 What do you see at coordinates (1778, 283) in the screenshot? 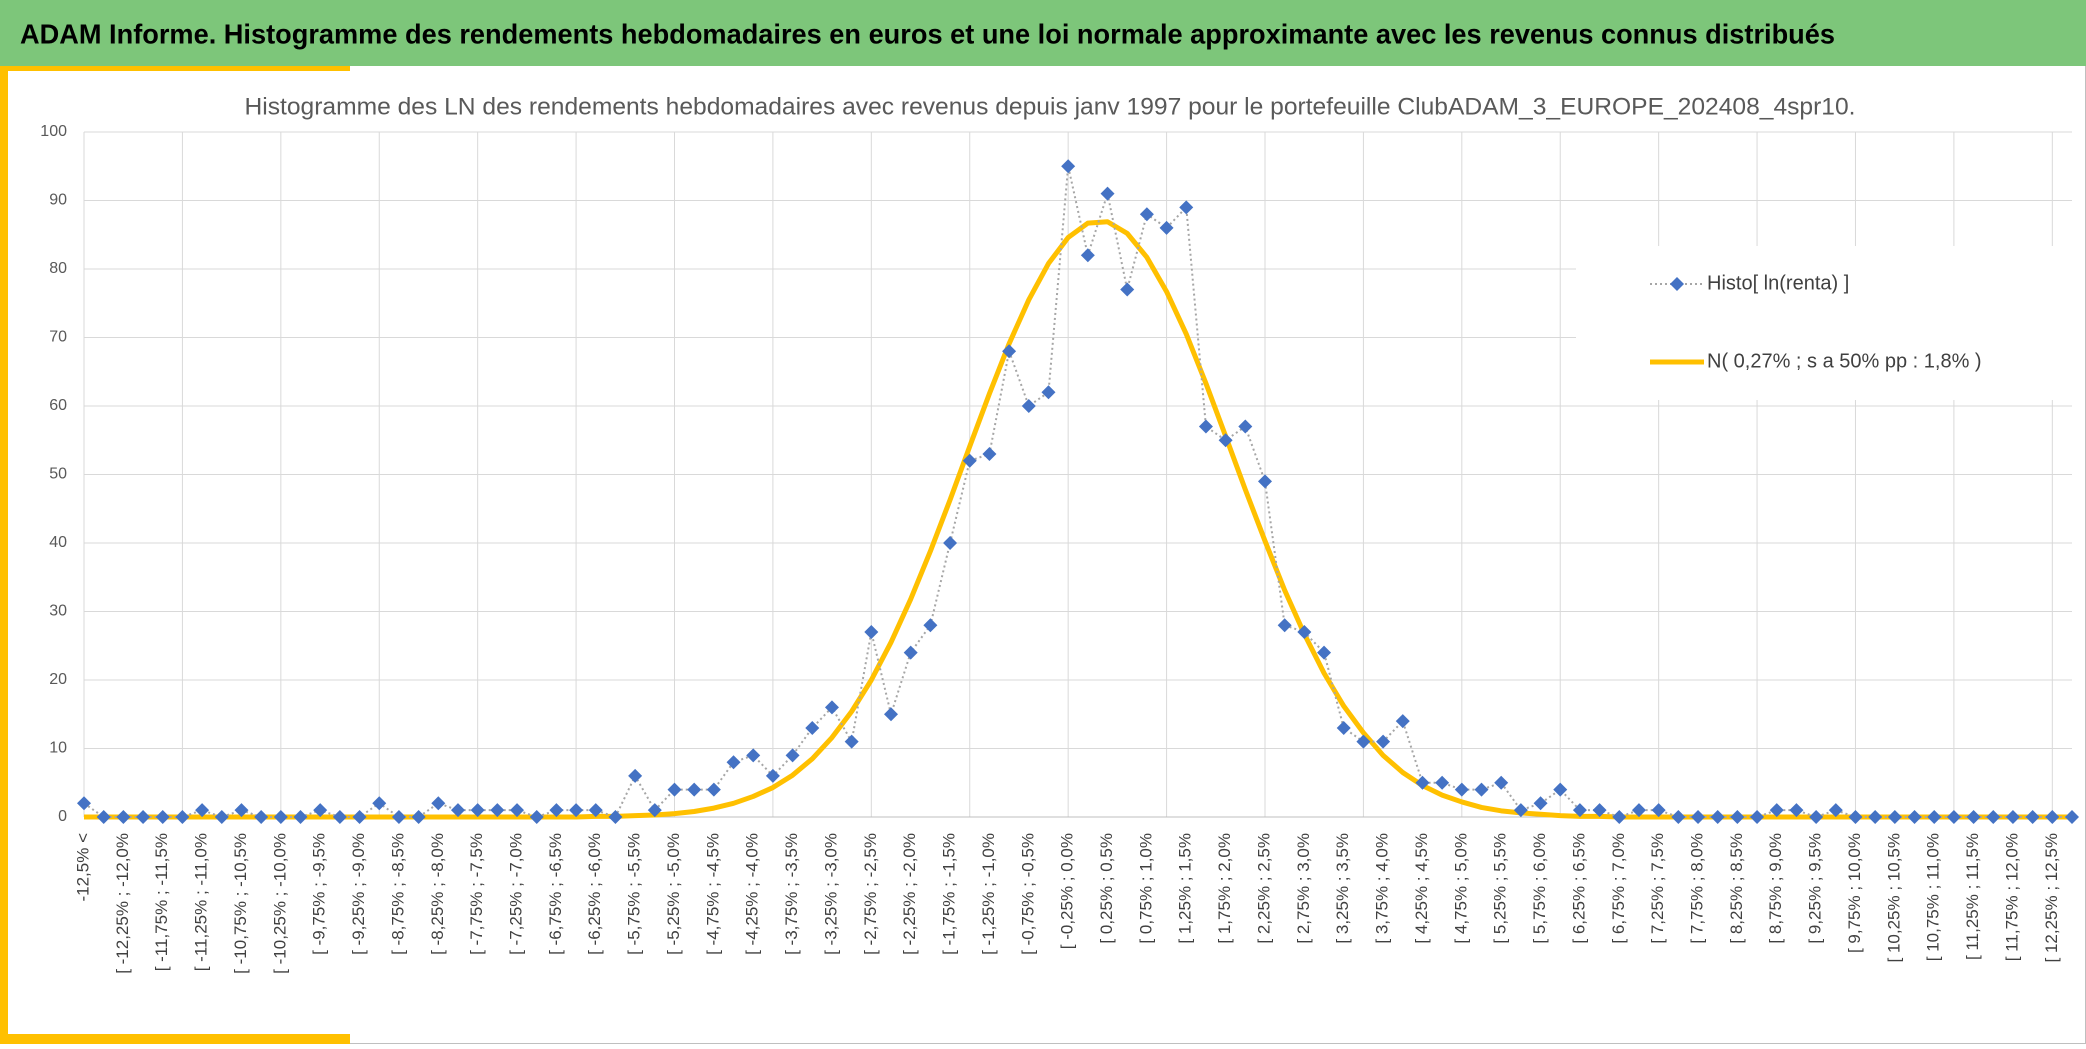
I see `legend-label: Histo[ ln(renta) ]` at bounding box center [1778, 283].